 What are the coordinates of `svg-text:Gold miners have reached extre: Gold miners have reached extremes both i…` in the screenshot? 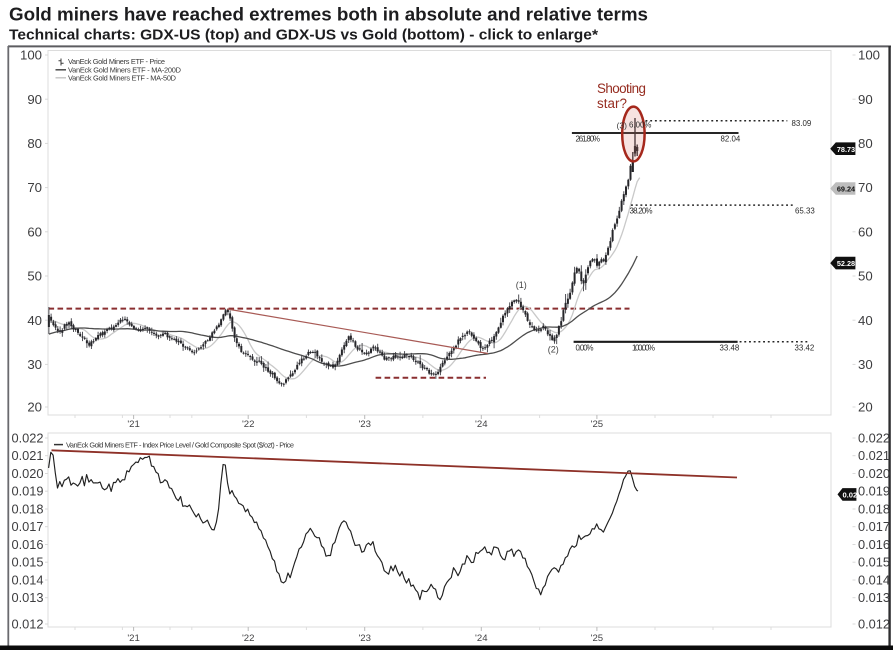 It's located at (328, 15).